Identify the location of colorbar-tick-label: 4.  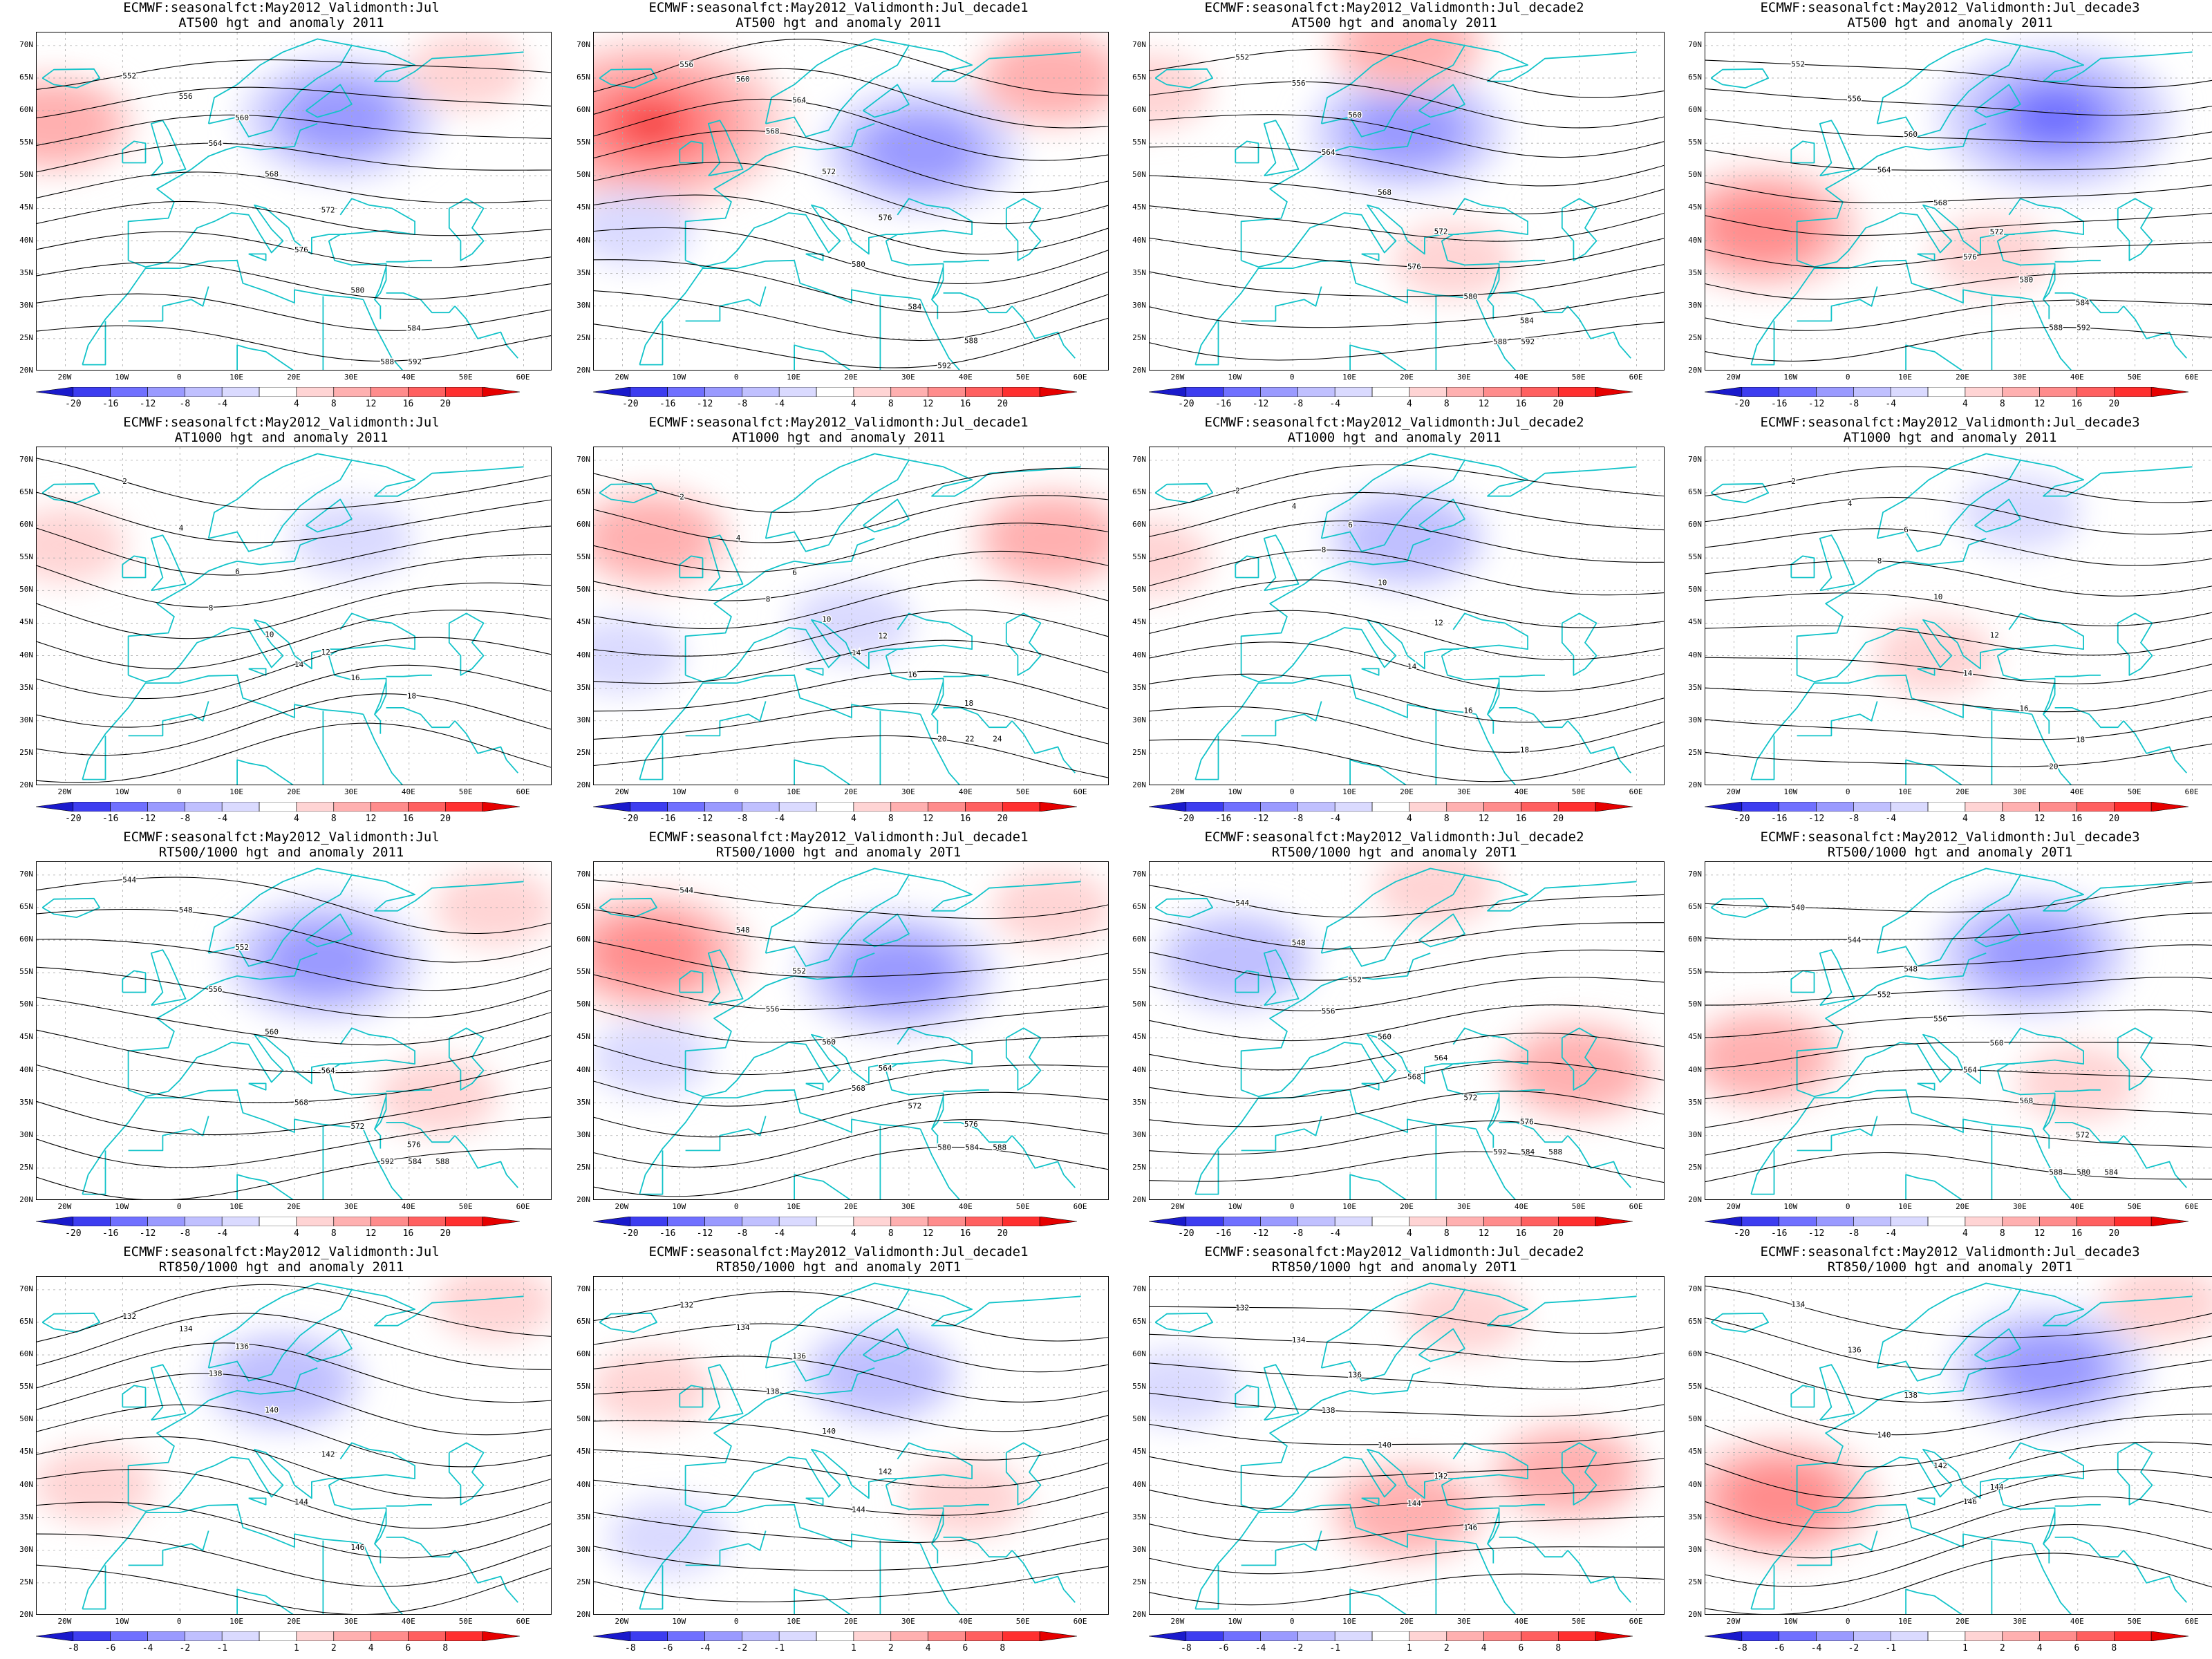
(854, 404).